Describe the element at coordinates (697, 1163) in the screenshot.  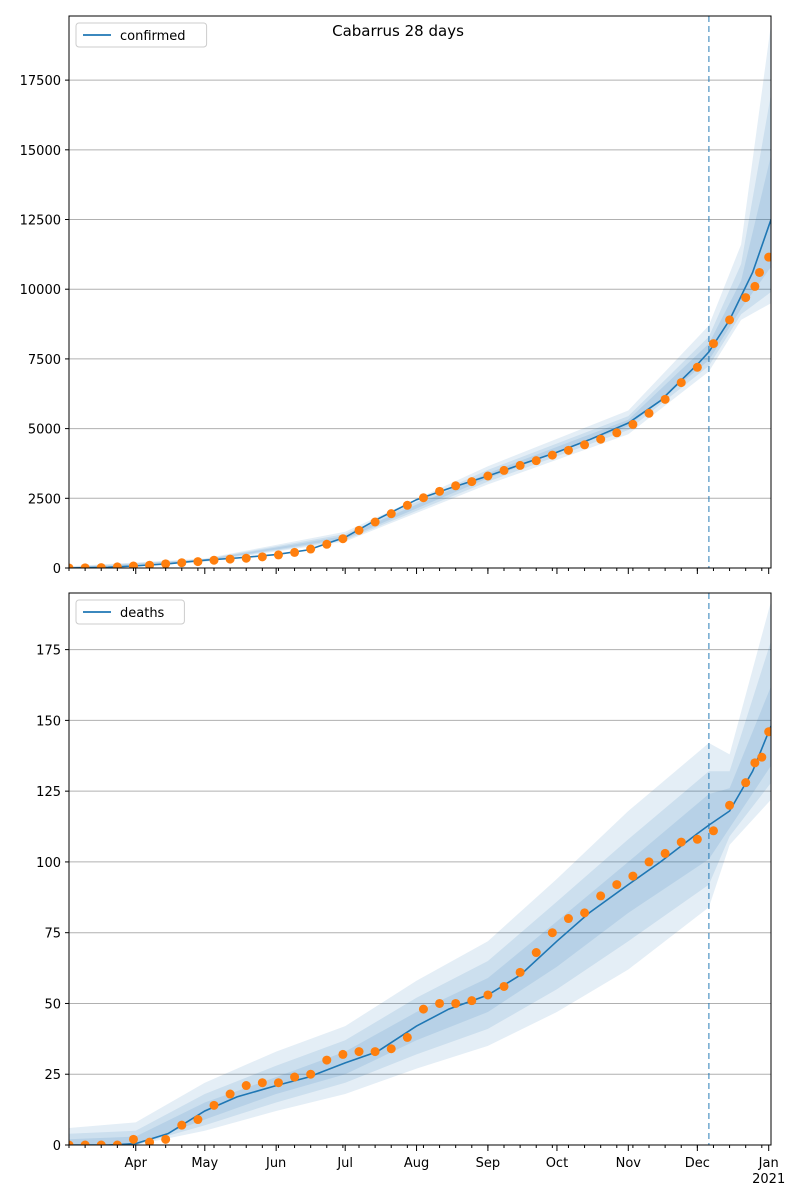
I see `x-tick-label: Dec` at that location.